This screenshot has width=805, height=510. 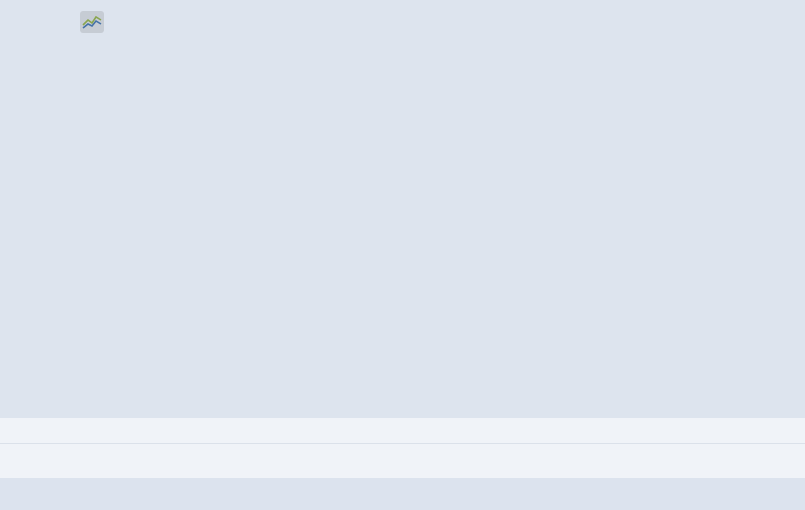 I want to click on fred-chart-icon, so click(x=92, y=22).